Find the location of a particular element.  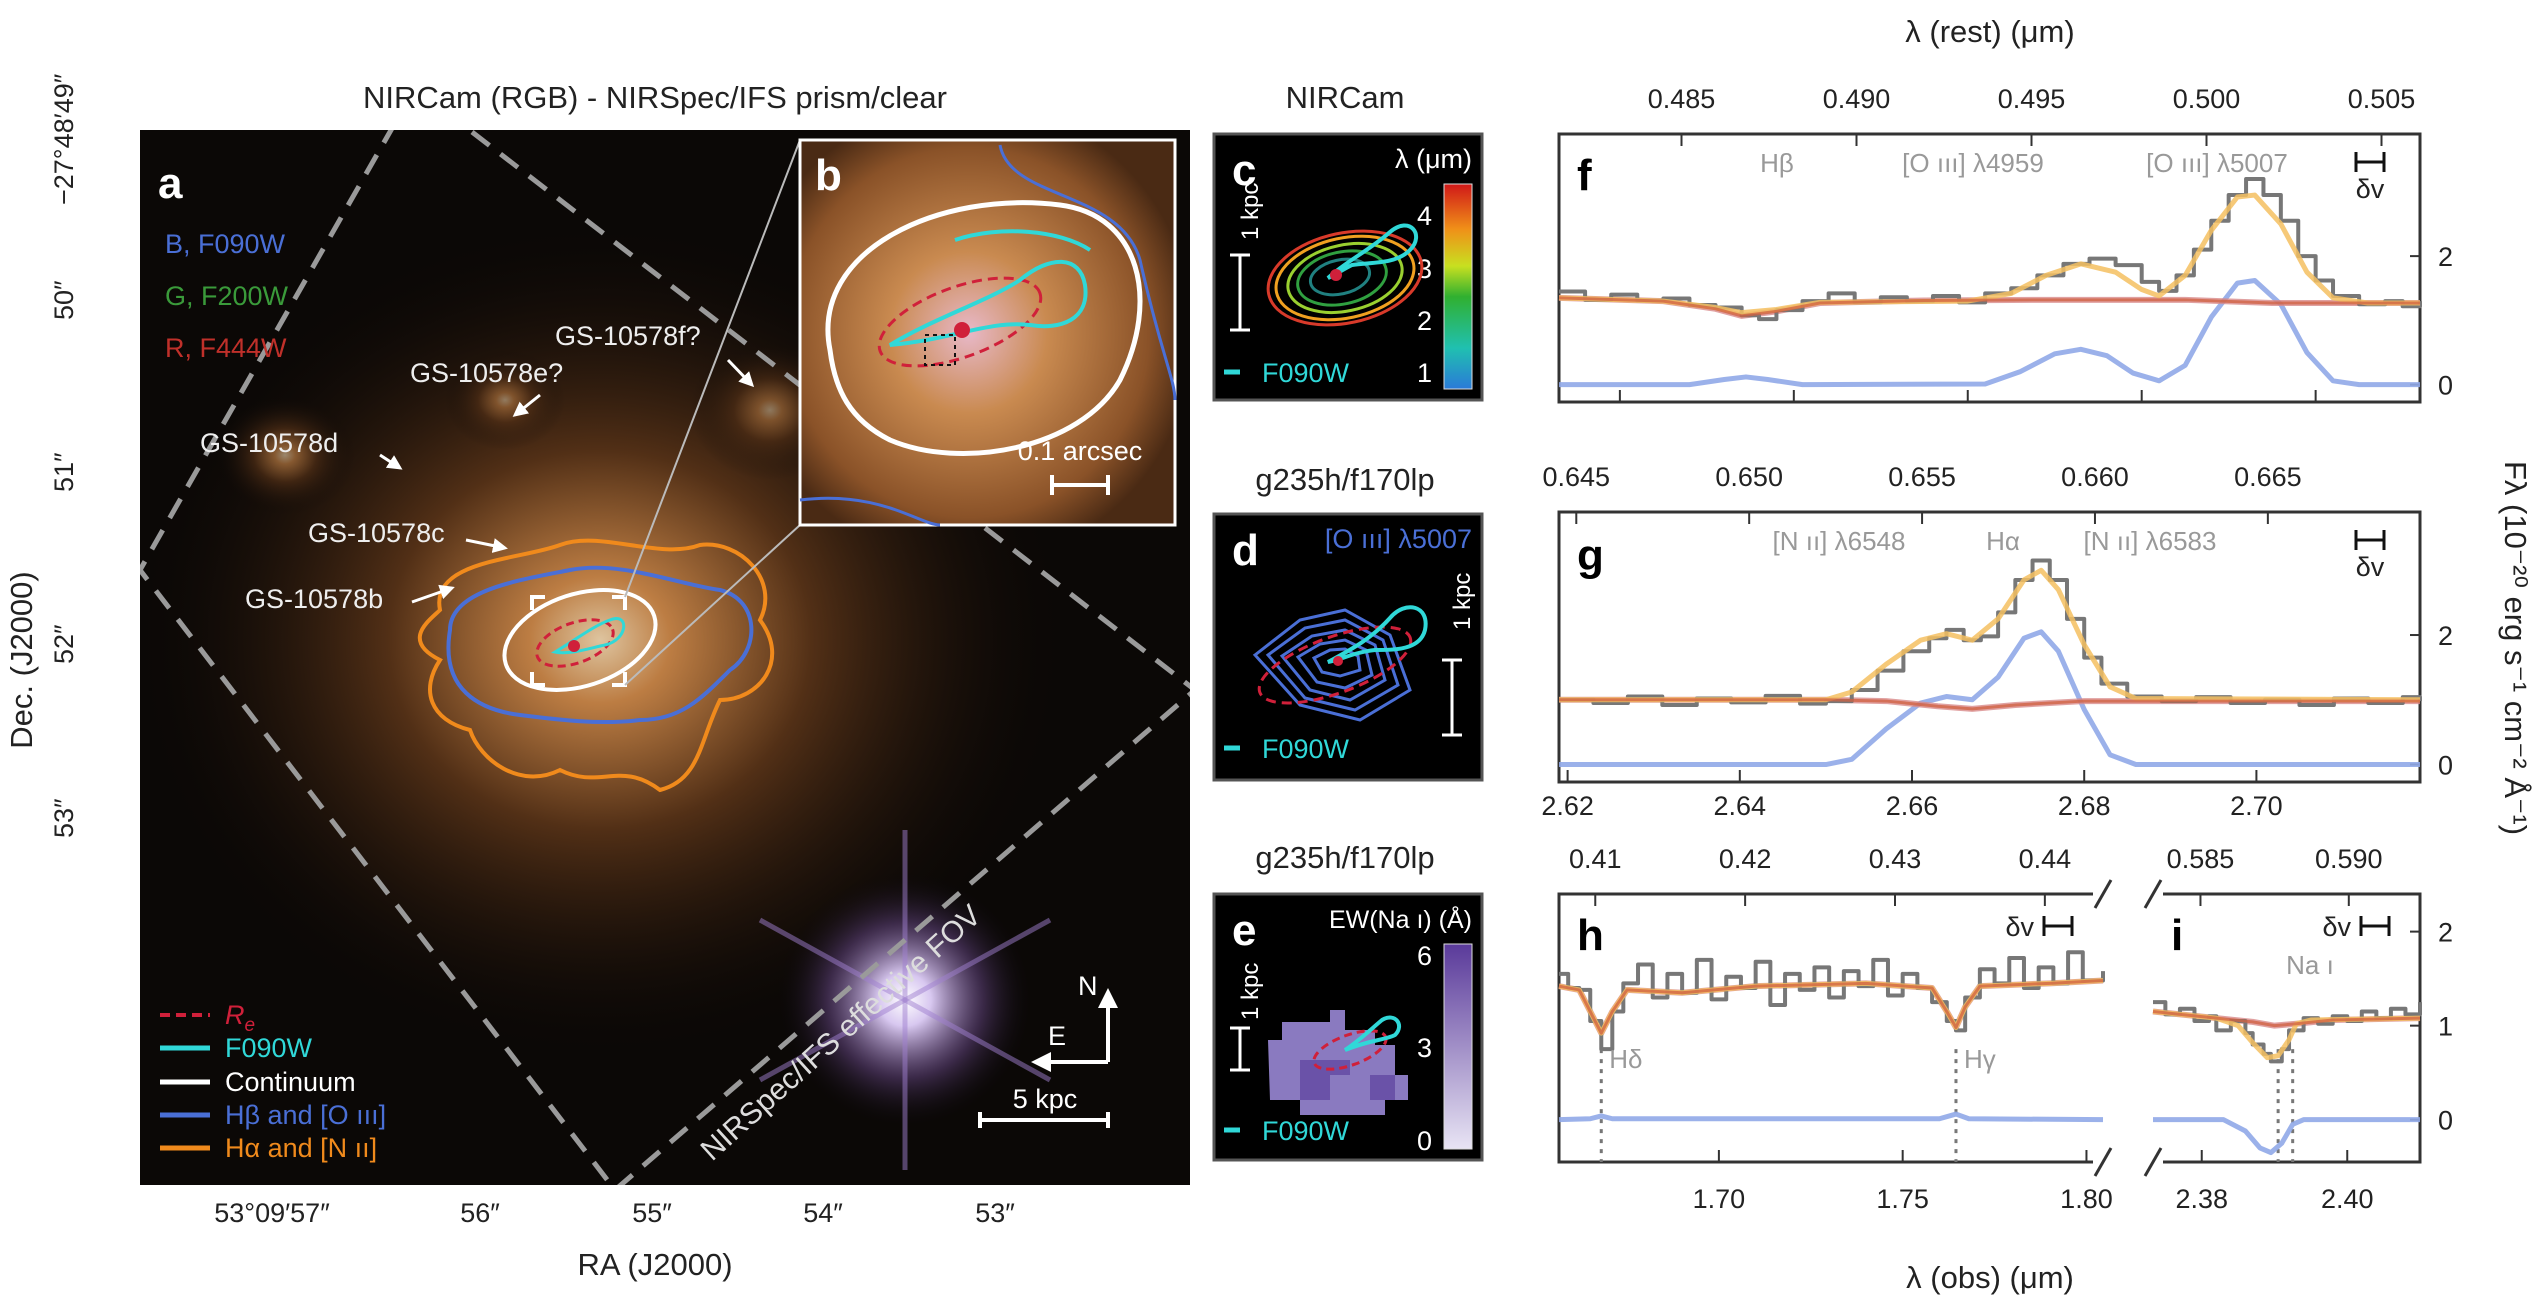

halpha-contour is located at coordinates (596, 665).